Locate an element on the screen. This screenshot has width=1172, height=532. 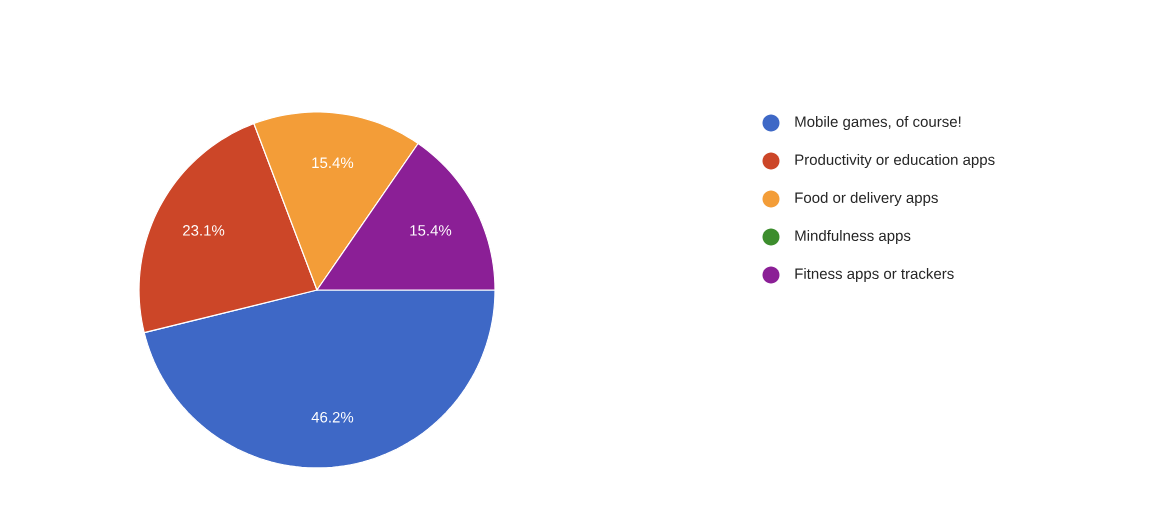
data-label: 23.1% is located at coordinates (204, 230).